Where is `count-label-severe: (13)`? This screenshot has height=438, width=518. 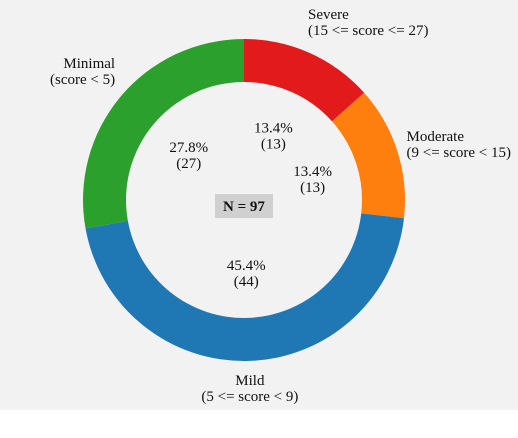
count-label-severe: (13) is located at coordinates (273, 144).